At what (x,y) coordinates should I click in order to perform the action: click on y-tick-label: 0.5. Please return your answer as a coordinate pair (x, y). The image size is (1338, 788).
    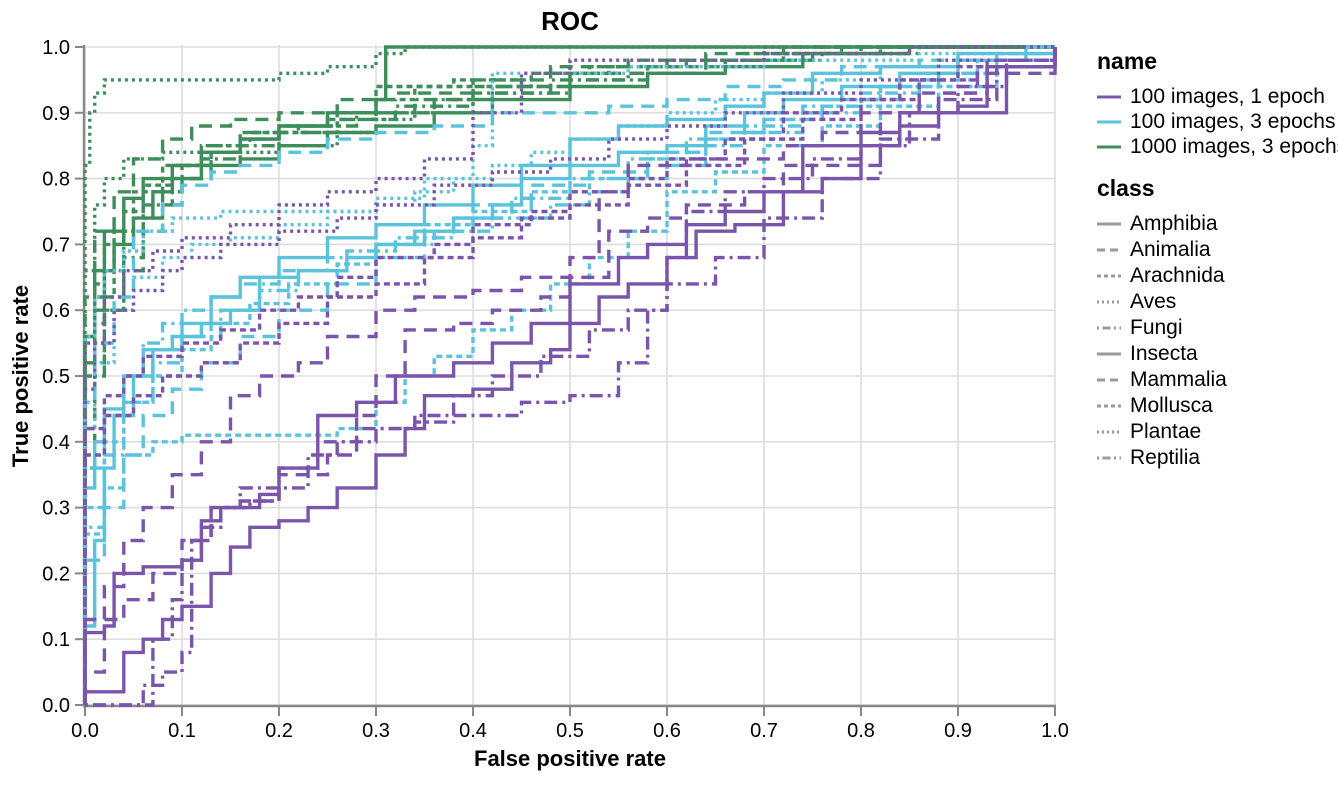
    Looking at the image, I should click on (56, 377).